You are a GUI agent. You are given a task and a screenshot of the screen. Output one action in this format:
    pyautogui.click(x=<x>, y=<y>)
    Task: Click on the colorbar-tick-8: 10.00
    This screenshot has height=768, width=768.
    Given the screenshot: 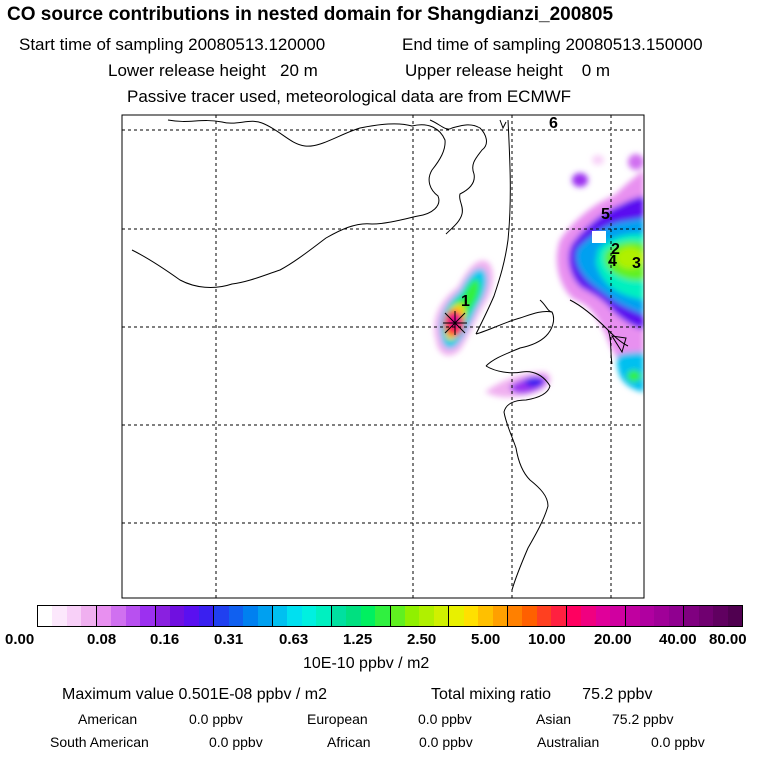 What is the action you would take?
    pyautogui.click(x=547, y=639)
    